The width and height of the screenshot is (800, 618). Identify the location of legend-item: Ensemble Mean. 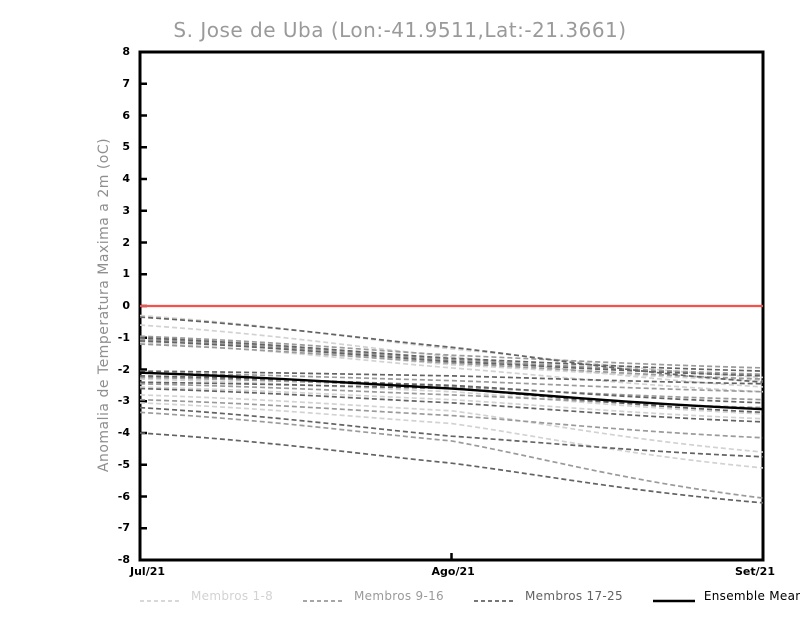
(726, 596).